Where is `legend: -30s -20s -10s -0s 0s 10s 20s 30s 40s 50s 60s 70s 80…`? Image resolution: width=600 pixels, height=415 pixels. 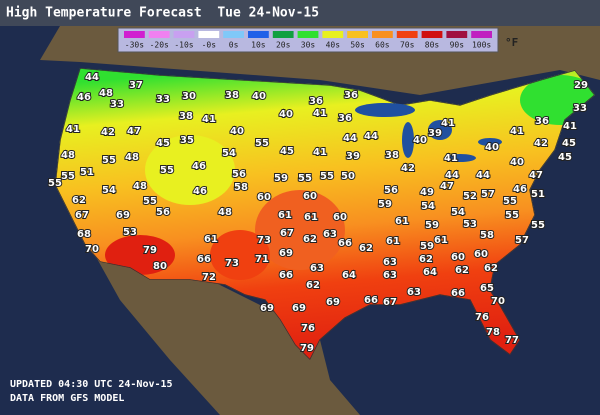
legend: -30s -20s -10s -0s 0s 10s 20s 30s 40s 50s 60s 70s 80… is located at coordinates (308, 40).